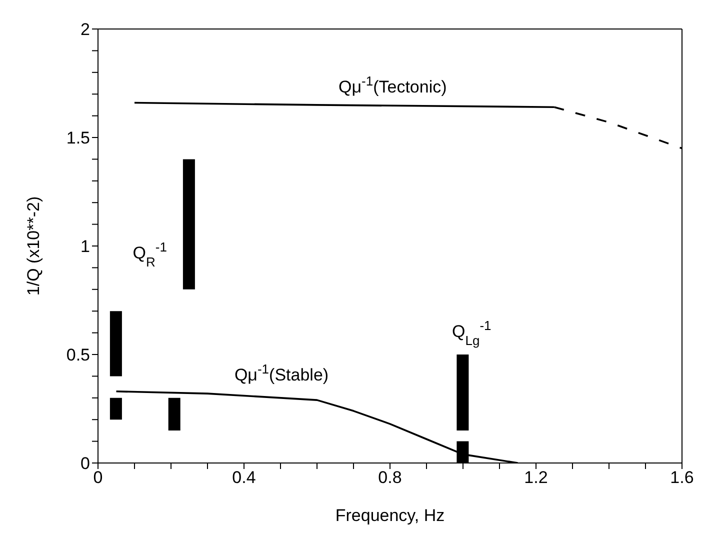 The width and height of the screenshot is (717, 555). I want to click on x-tick-label: 0.8, so click(390, 478).